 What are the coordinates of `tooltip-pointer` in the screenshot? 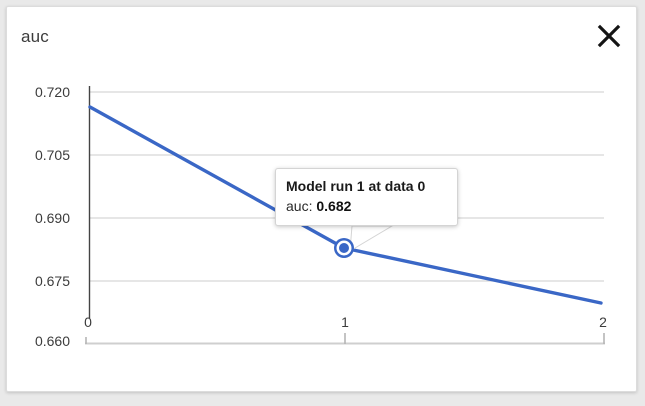 It's located at (371, 238).